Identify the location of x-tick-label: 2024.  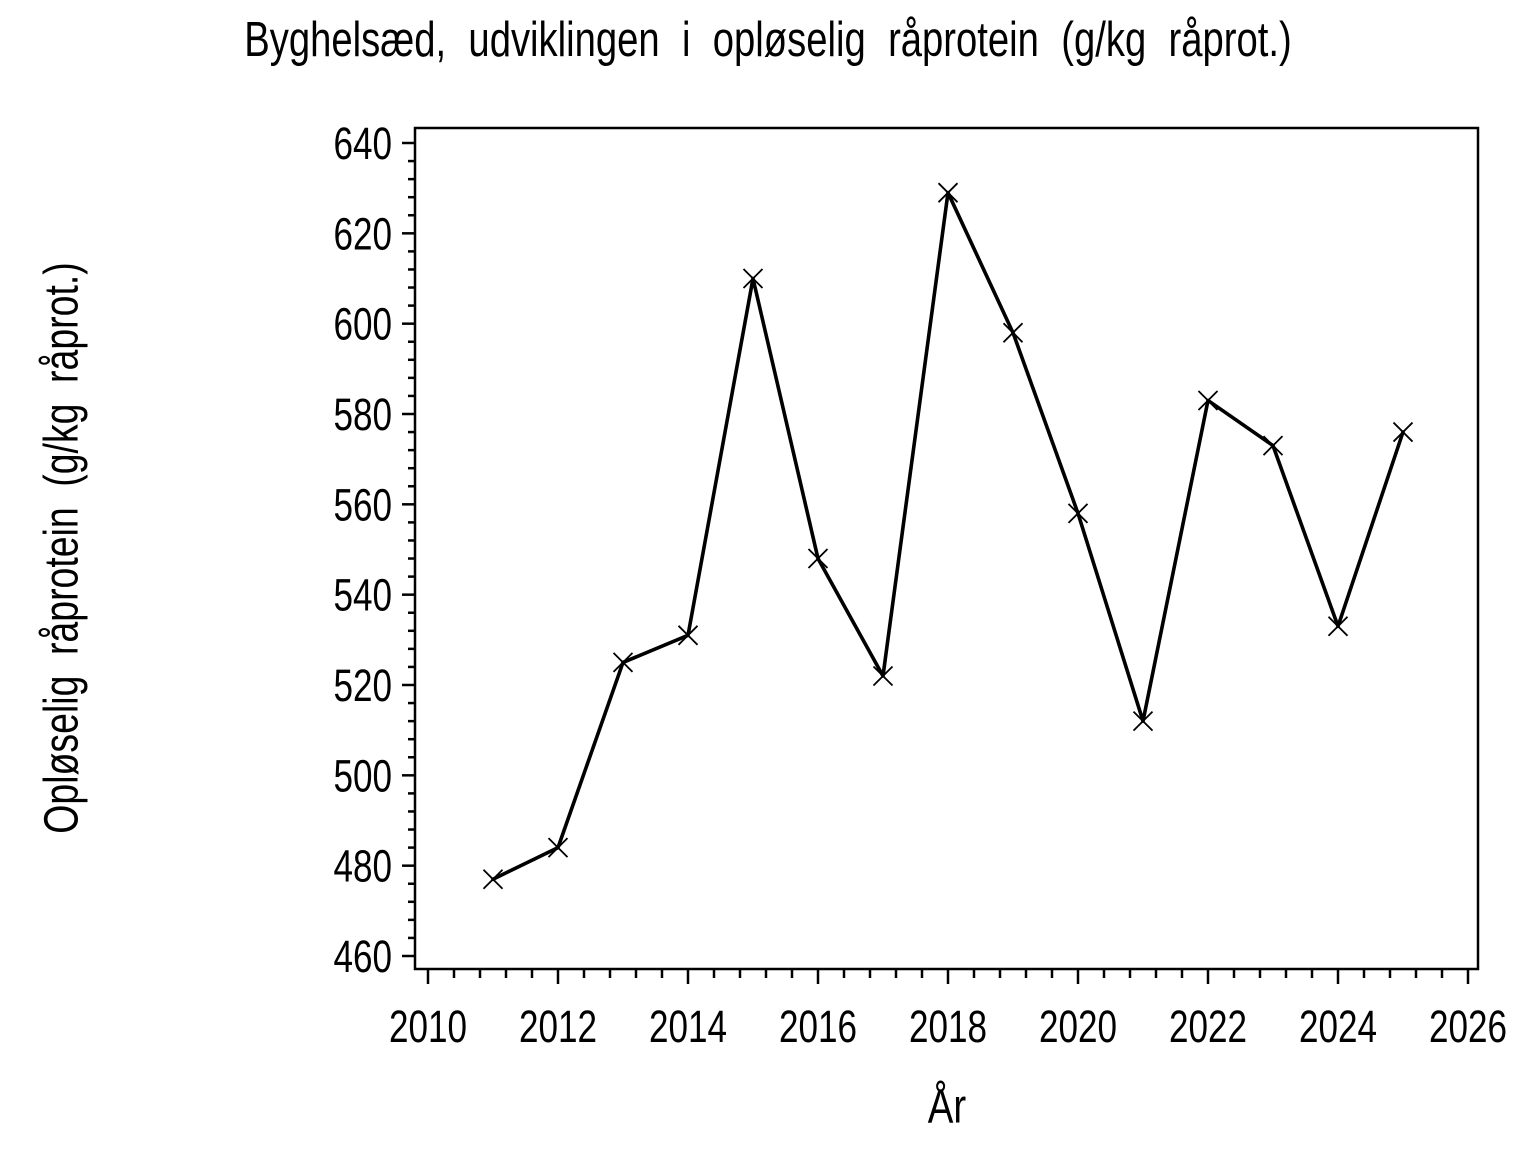
(1338, 1026).